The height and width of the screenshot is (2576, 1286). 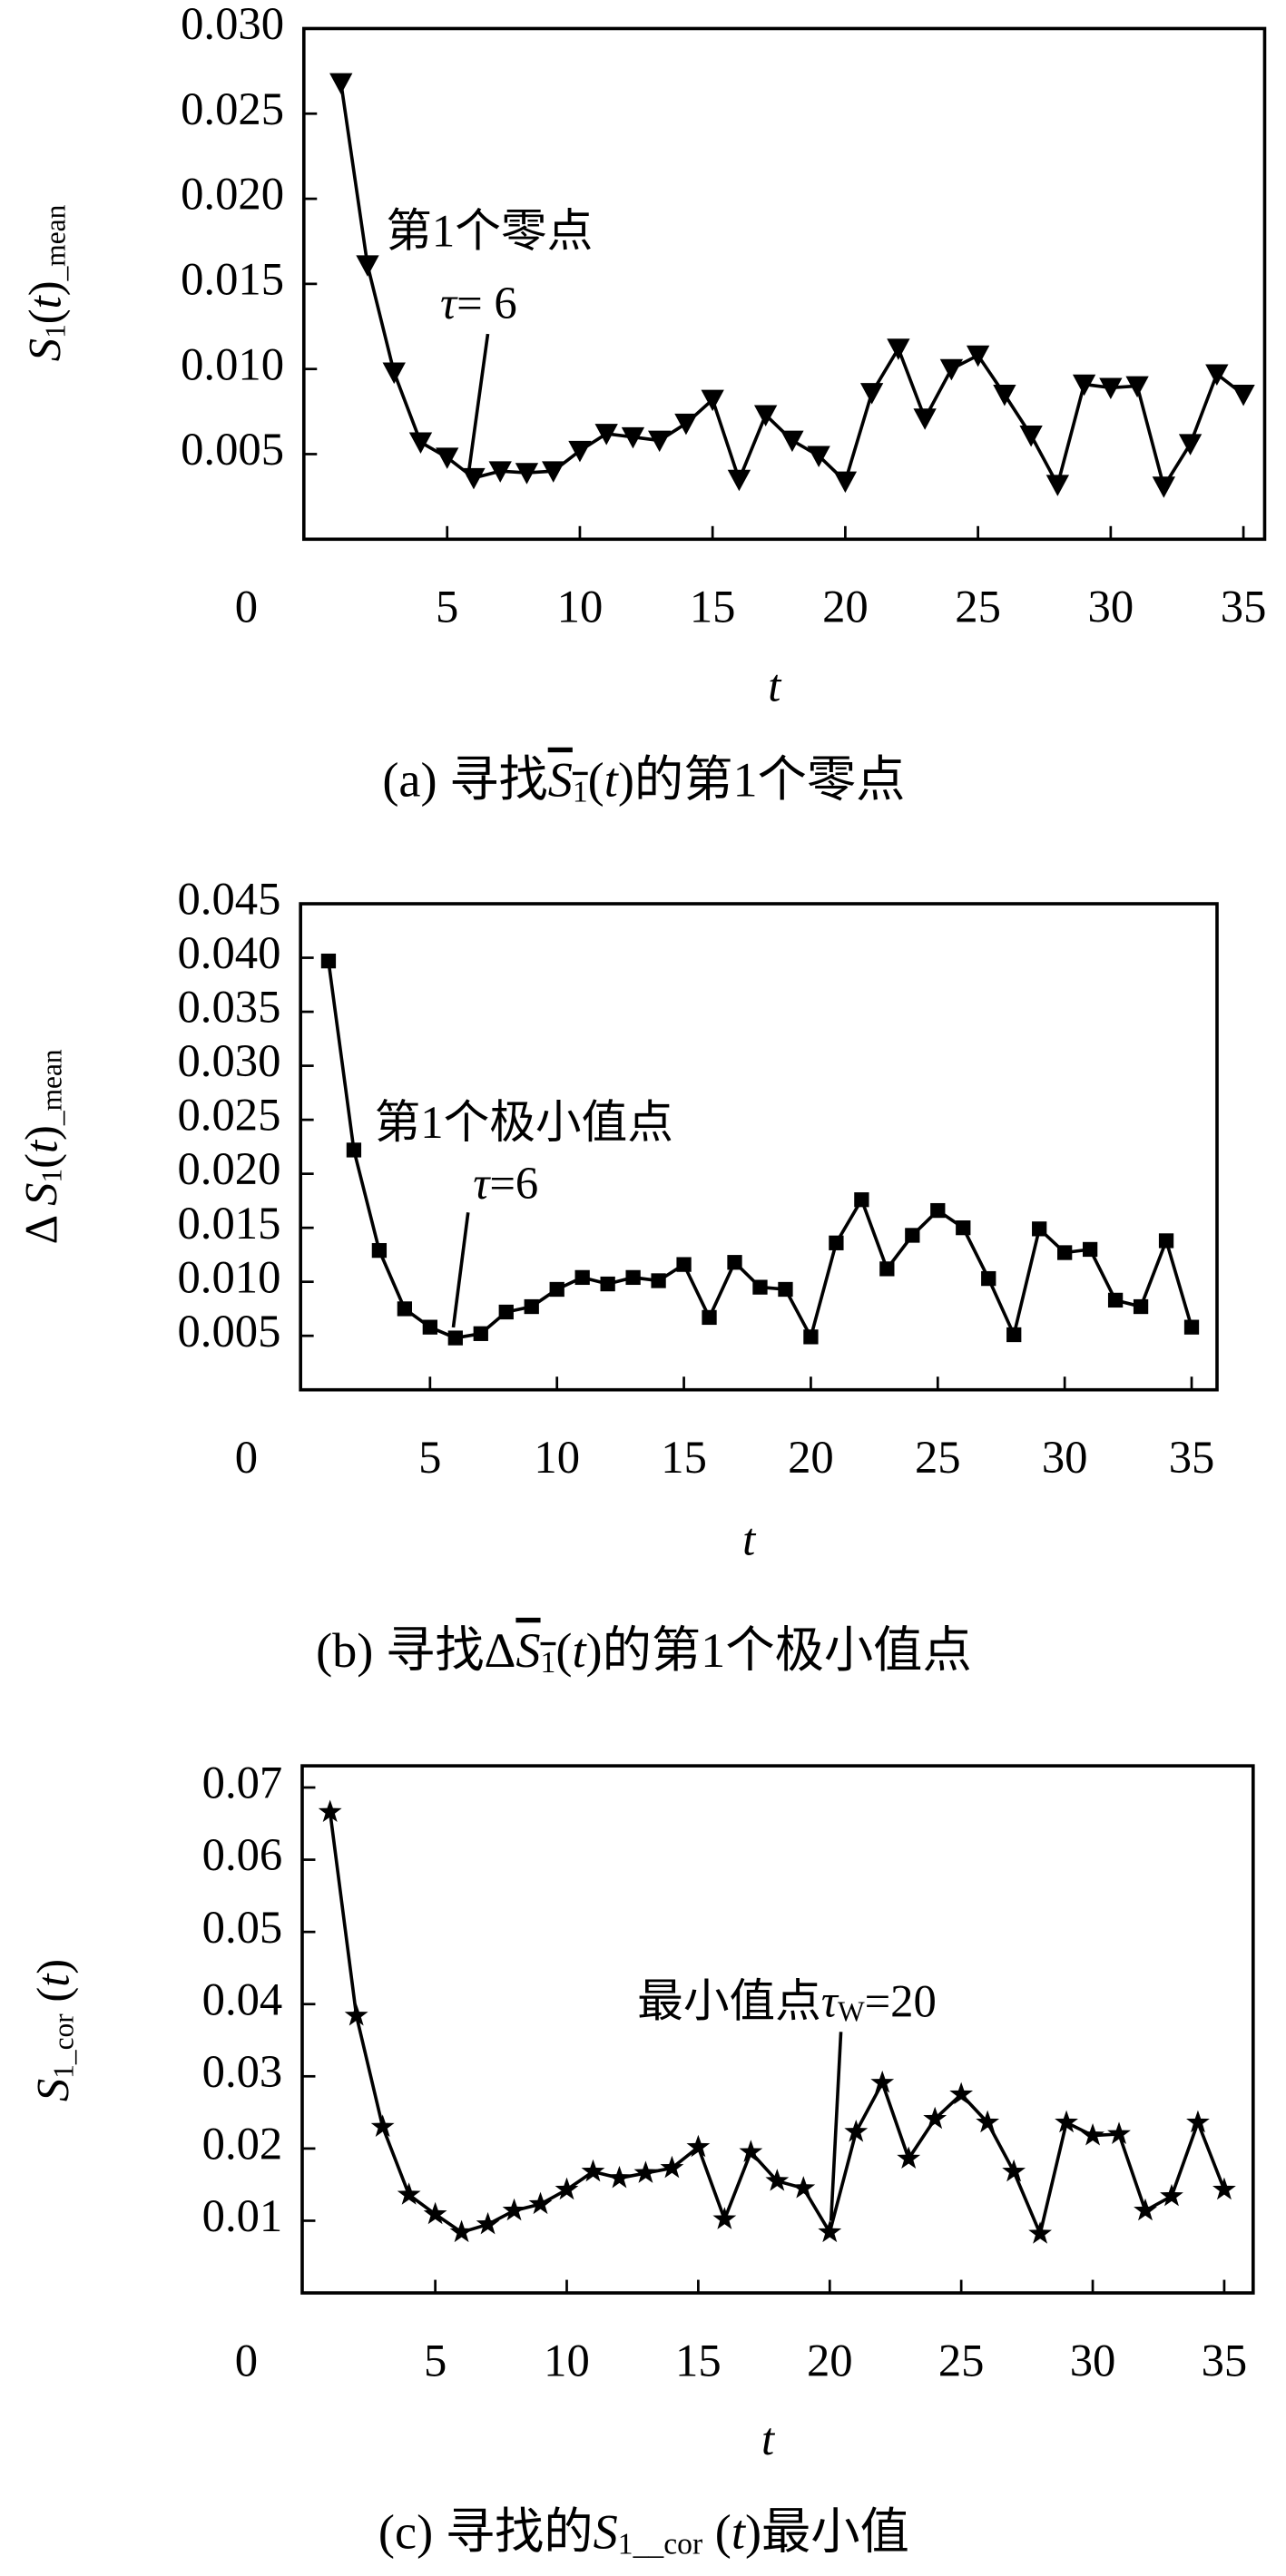 What do you see at coordinates (242, 1928) in the screenshot?
I see `y-tick-label: 0.05` at bounding box center [242, 1928].